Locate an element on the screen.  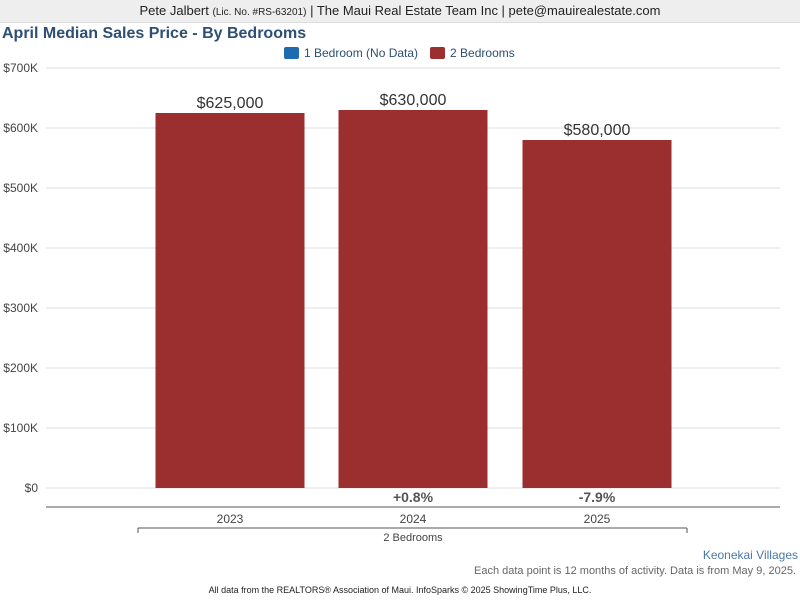
group-label: 2 Bedrooms is located at coordinates (413, 538).